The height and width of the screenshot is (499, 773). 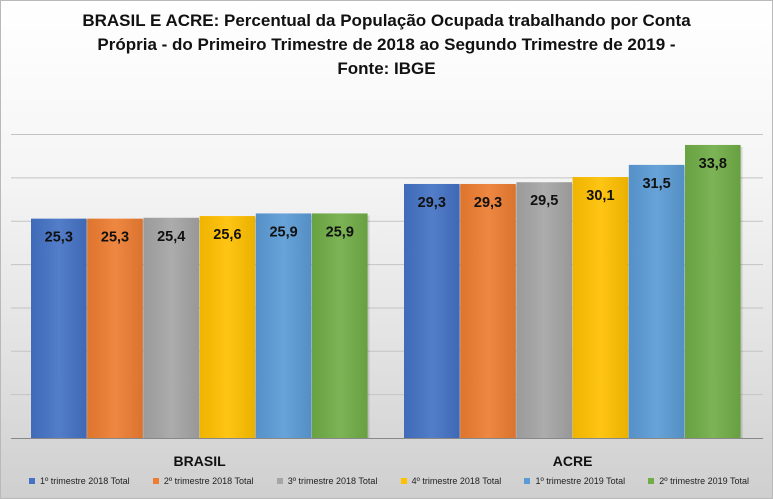 I want to click on legend-label-6: 2º trimestre 2019 Total, so click(x=704, y=481).